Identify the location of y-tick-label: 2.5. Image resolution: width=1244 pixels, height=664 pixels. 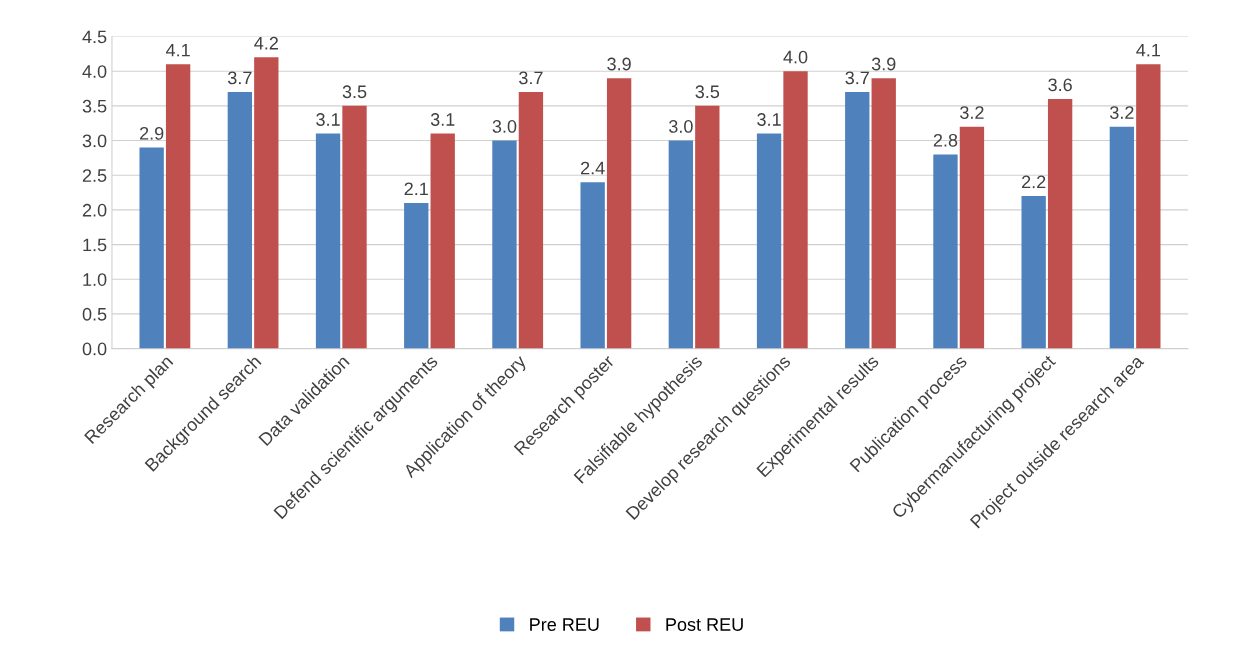
(94, 175).